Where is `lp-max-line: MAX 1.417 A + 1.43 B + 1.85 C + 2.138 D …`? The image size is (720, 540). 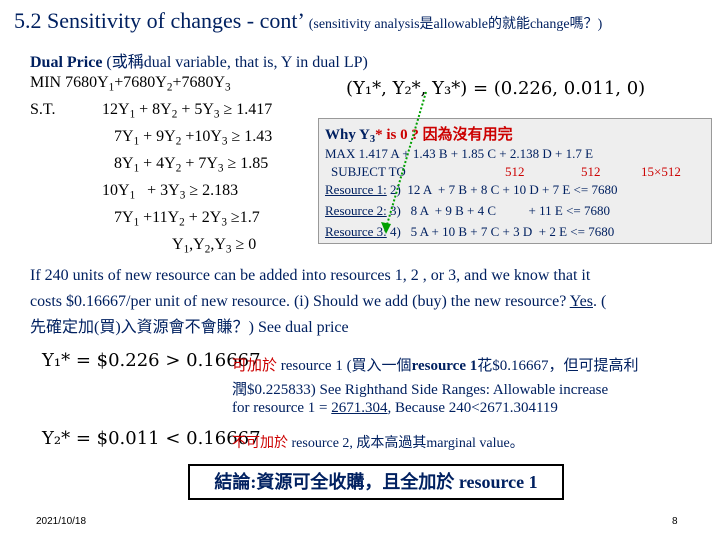 lp-max-line: MAX 1.417 A + 1.43 B + 1.85 C + 2.138 D … is located at coordinates (459, 153).